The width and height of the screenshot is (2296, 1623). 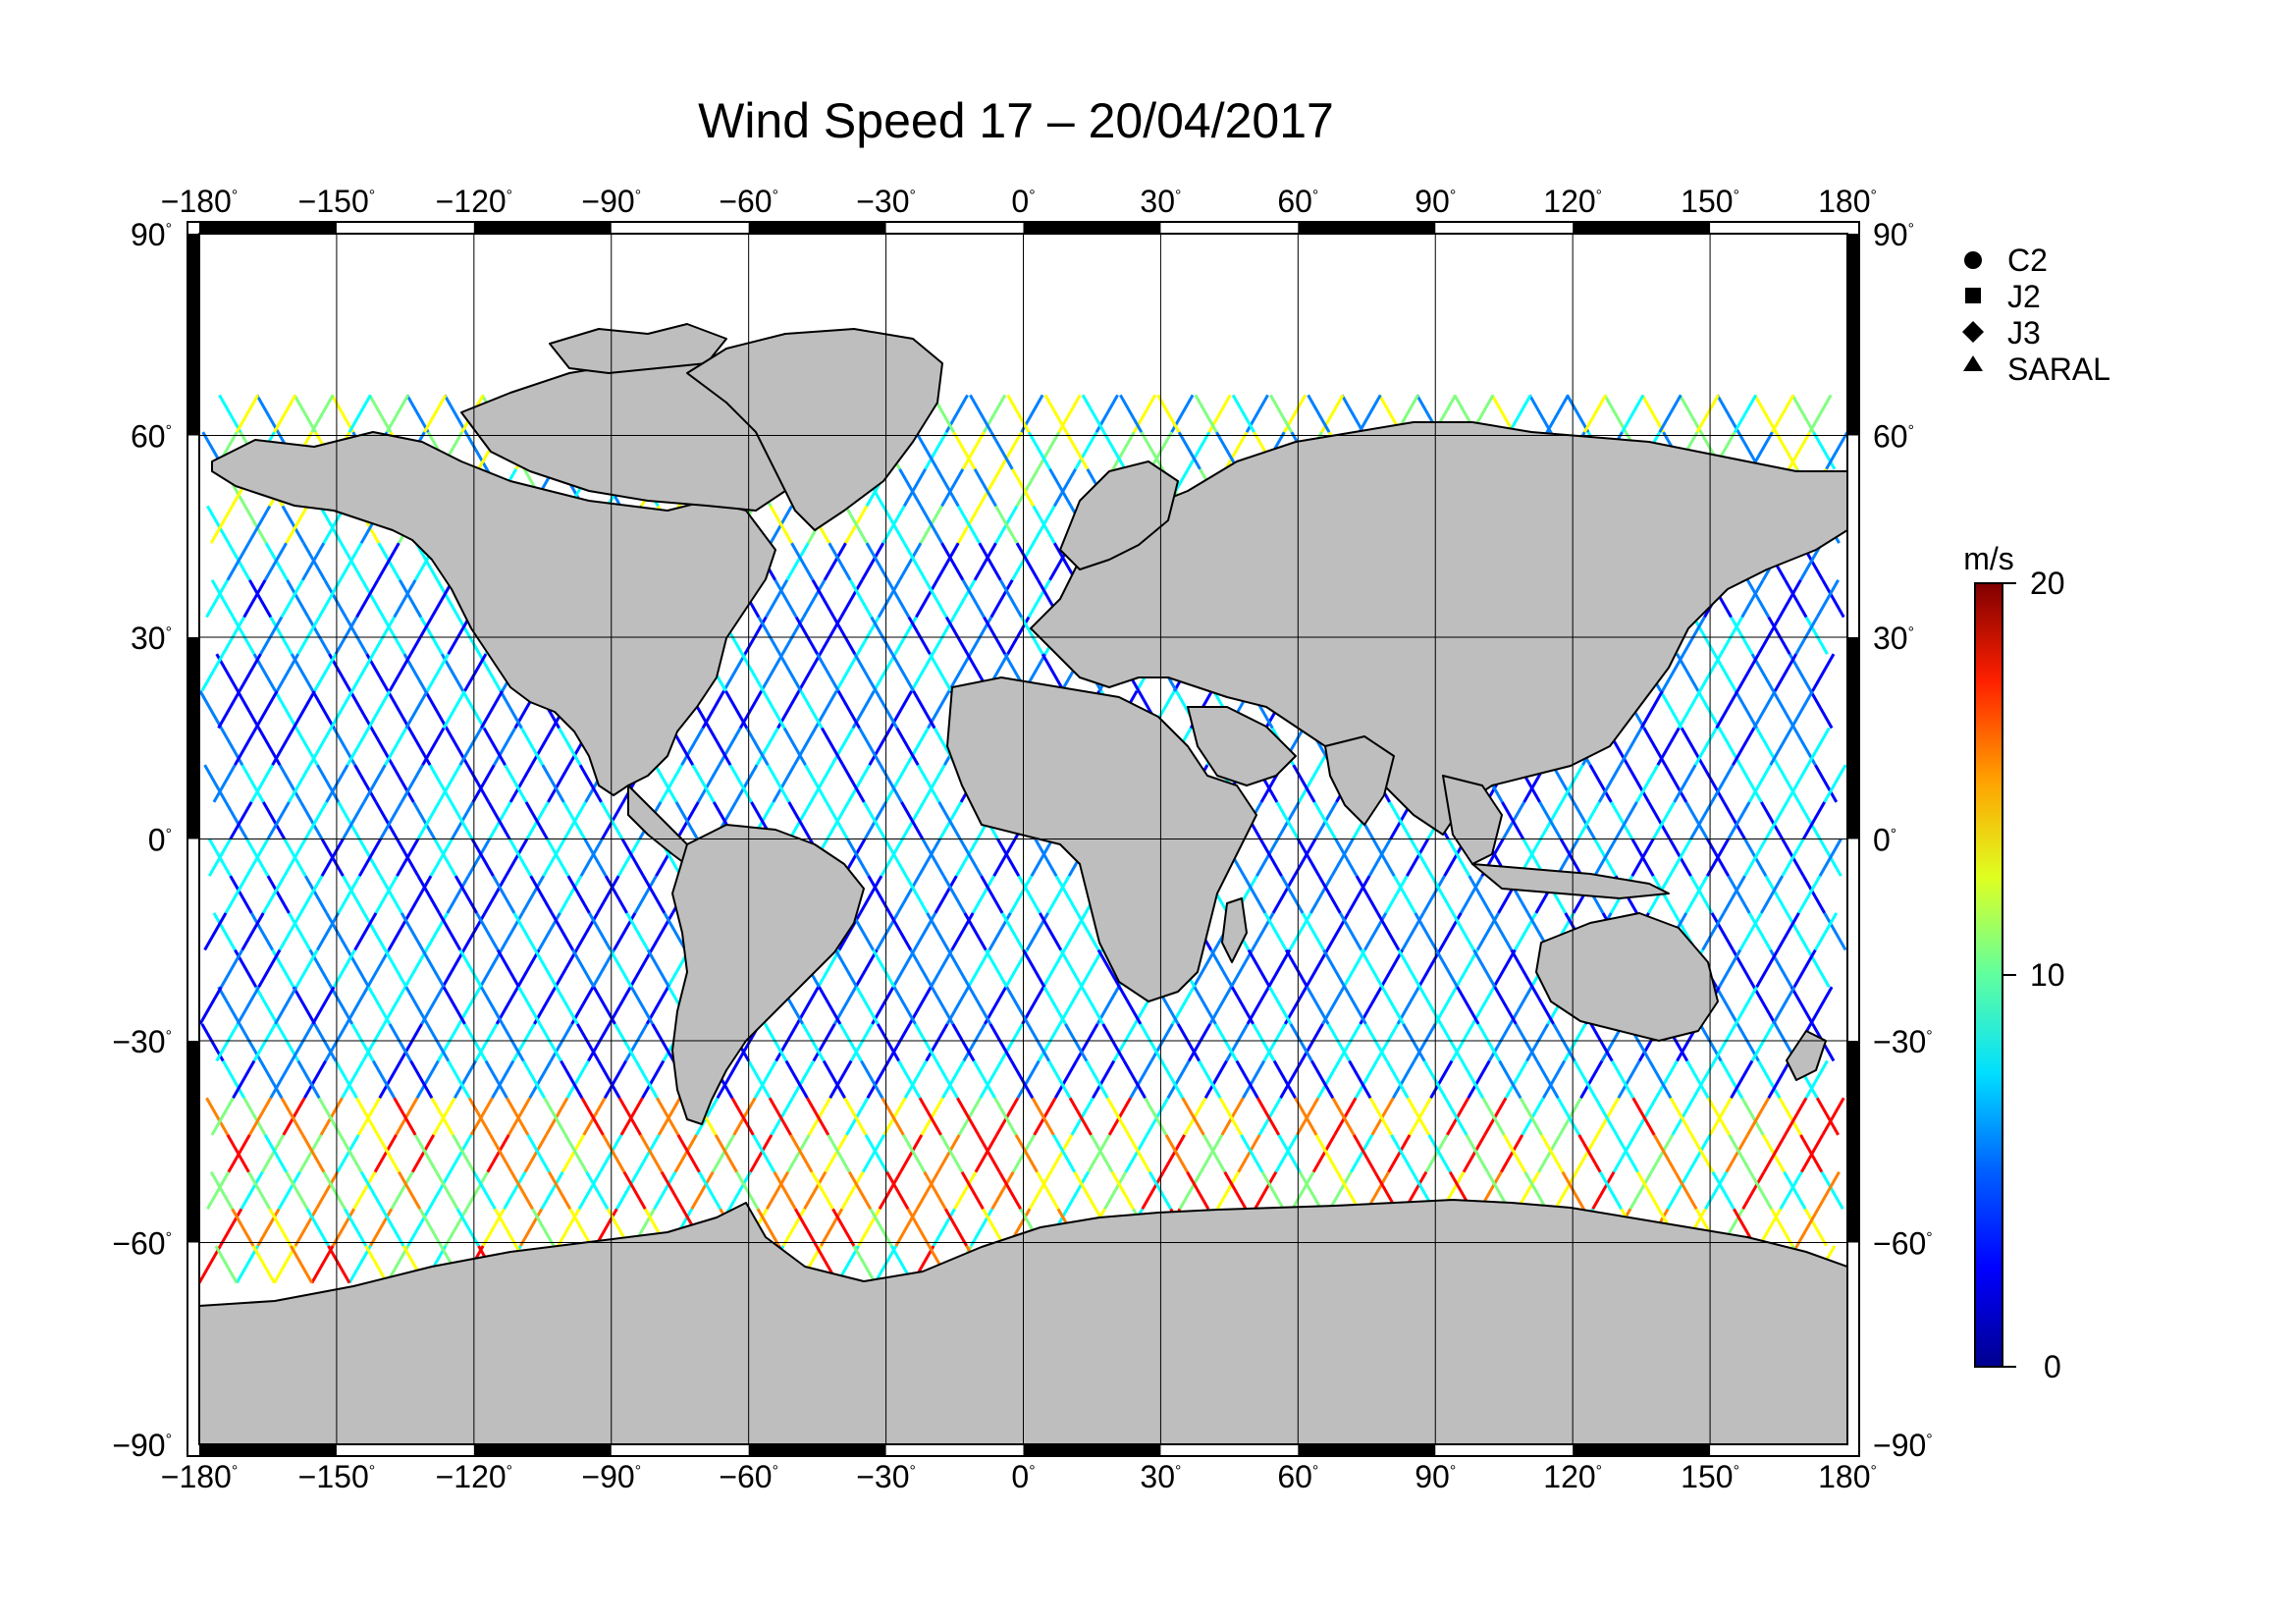 I want to click on landmass-scandinavia, so click(x=1119, y=515).